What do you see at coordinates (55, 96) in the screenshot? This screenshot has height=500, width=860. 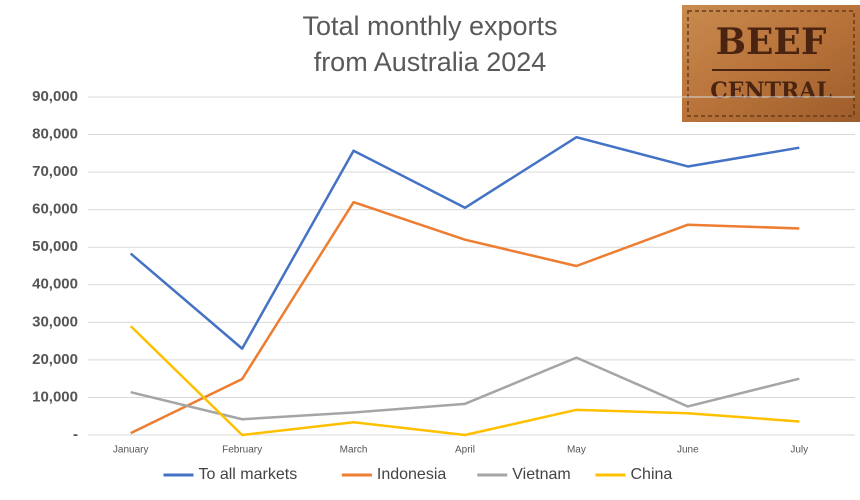 I see `y-tick-label: 90,000` at bounding box center [55, 96].